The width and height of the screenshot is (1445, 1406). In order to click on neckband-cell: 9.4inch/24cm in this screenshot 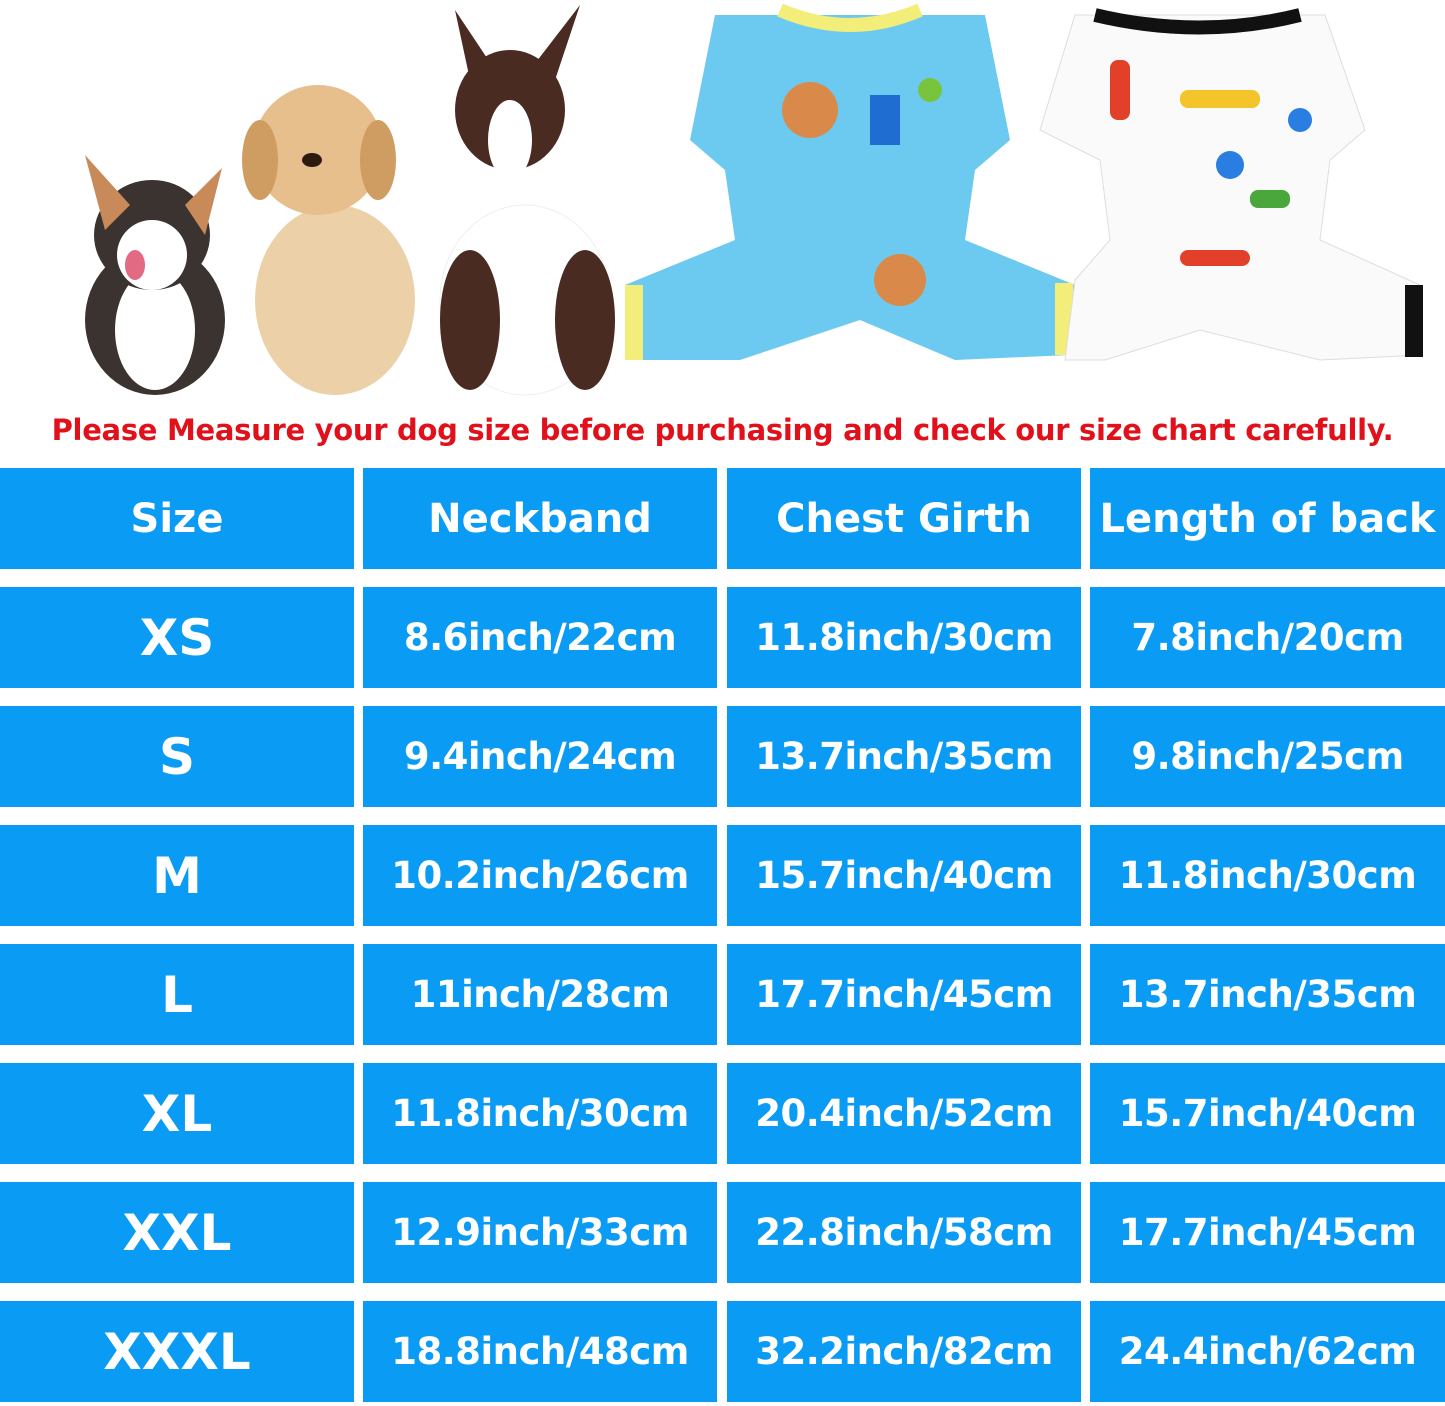, I will do `click(540, 756)`.